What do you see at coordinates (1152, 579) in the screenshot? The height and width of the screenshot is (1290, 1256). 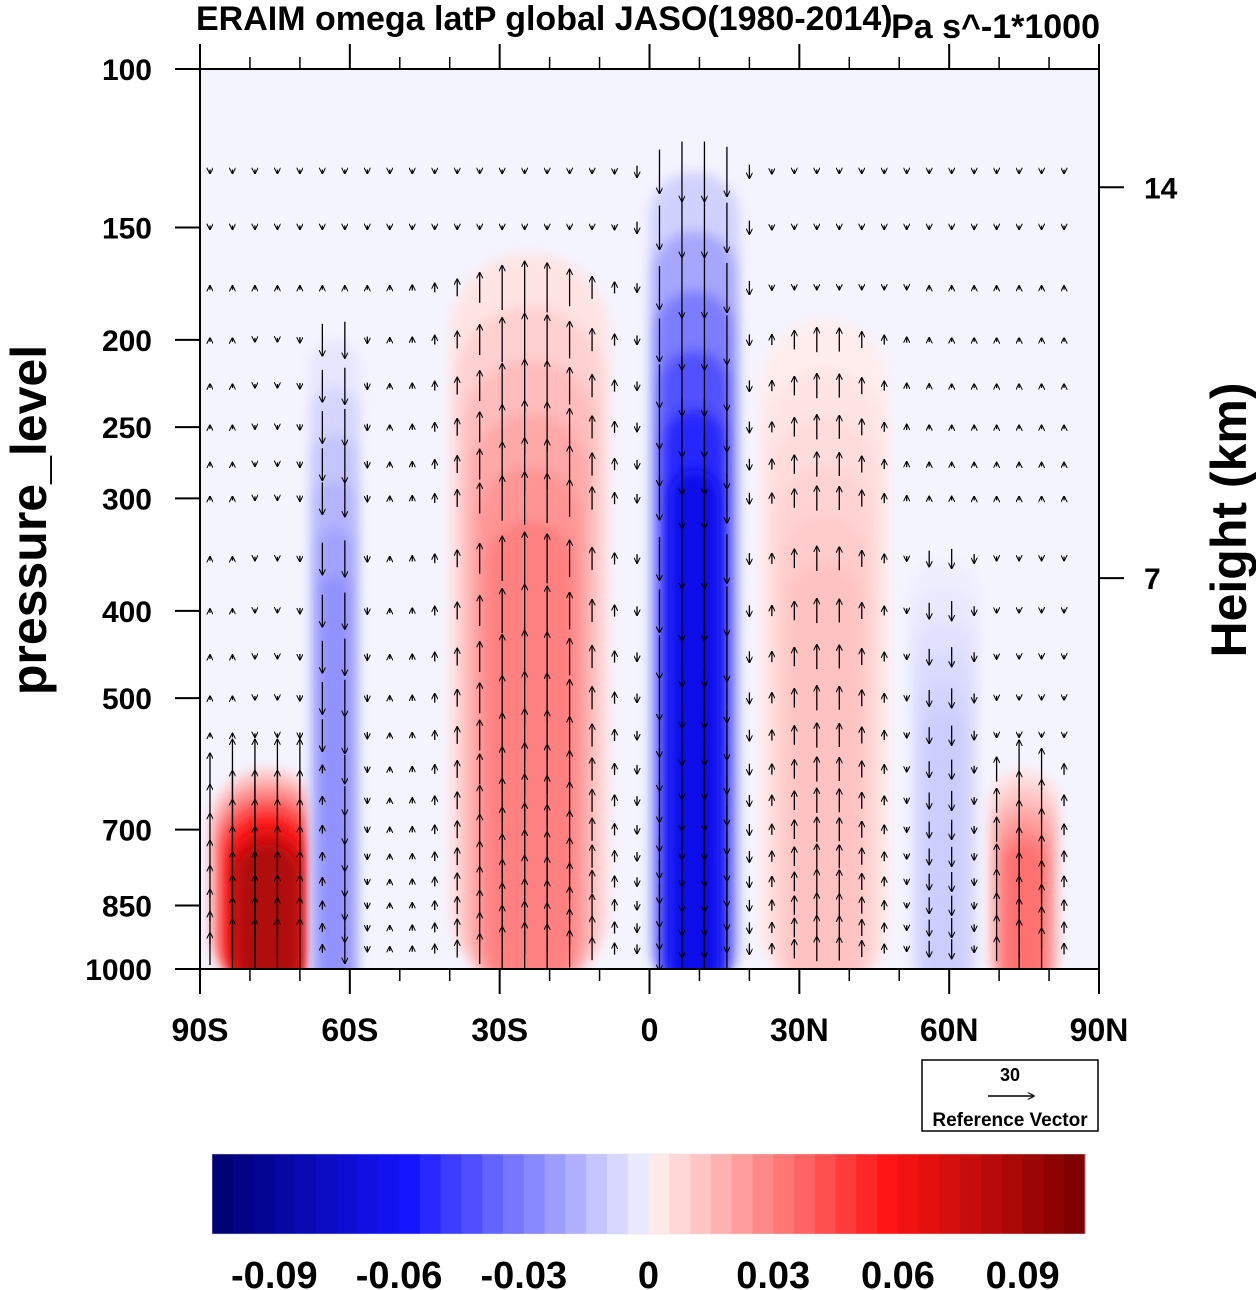 I see `y2-tick-label: 7` at bounding box center [1152, 579].